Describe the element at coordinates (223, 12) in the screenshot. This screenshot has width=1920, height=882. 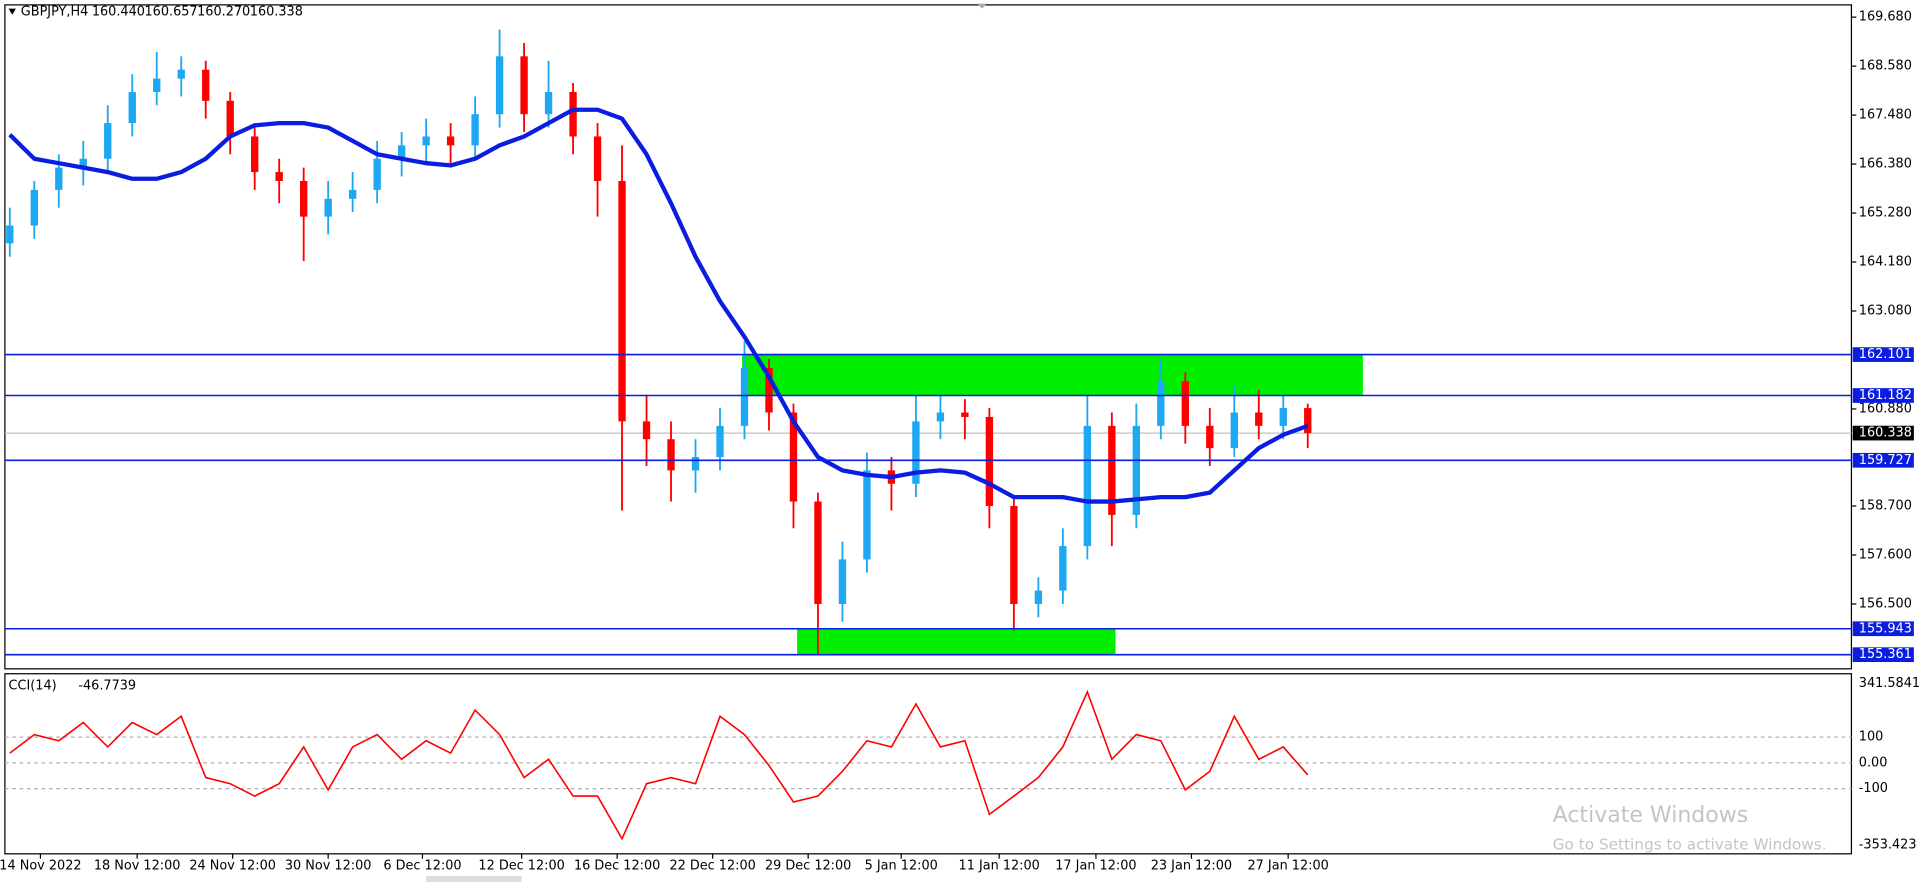
I see `header-value: 160.270` at that location.